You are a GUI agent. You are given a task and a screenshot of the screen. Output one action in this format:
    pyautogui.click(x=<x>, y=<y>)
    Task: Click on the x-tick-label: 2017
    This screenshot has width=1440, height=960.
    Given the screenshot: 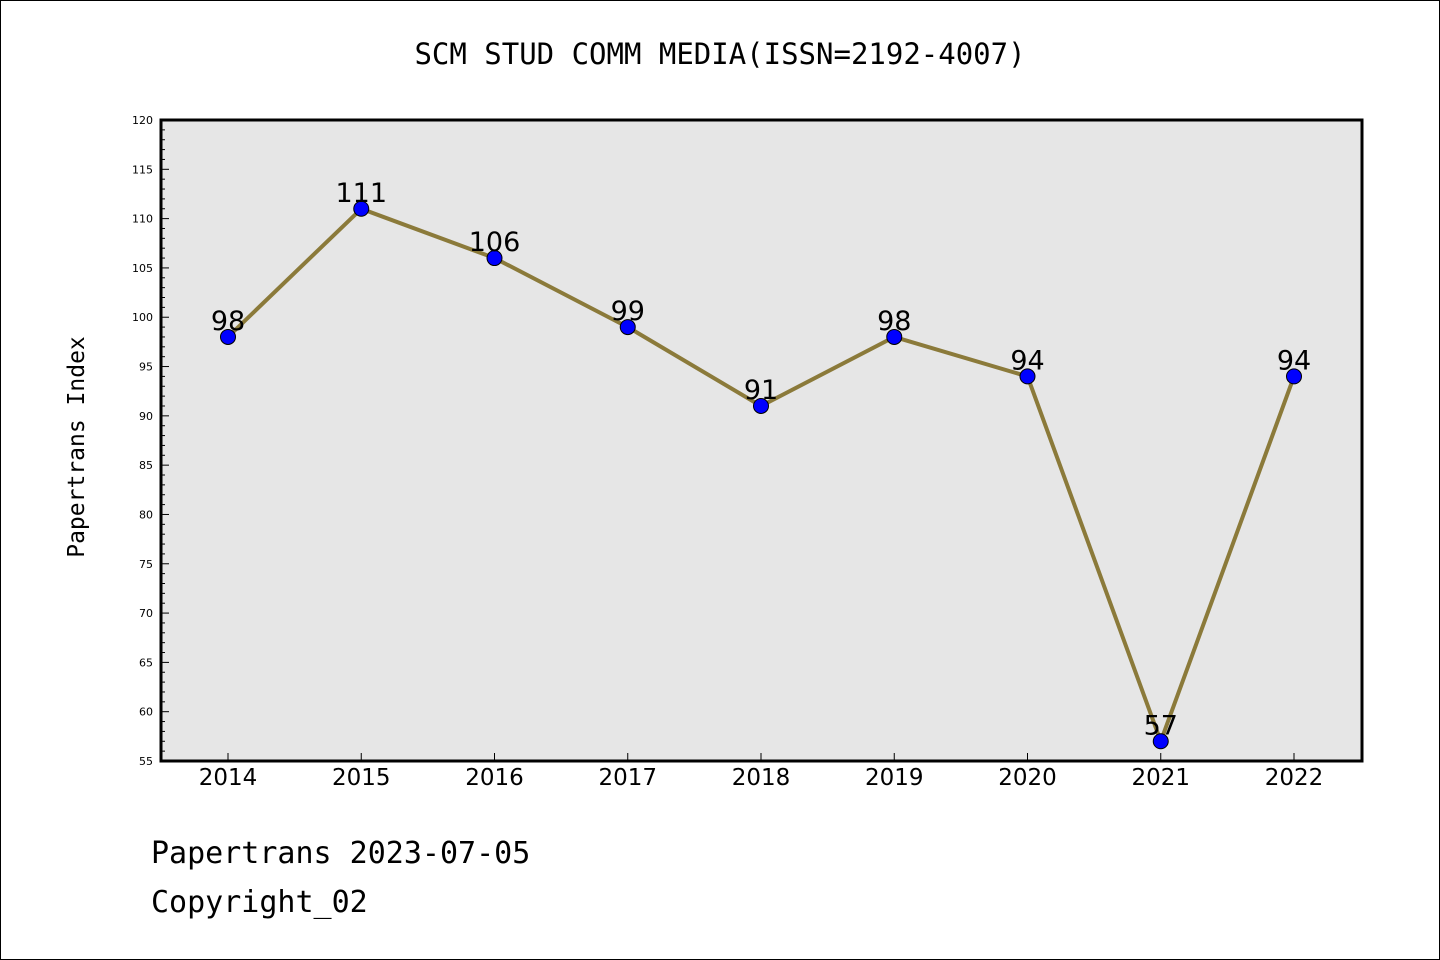 What is the action you would take?
    pyautogui.click(x=627, y=778)
    